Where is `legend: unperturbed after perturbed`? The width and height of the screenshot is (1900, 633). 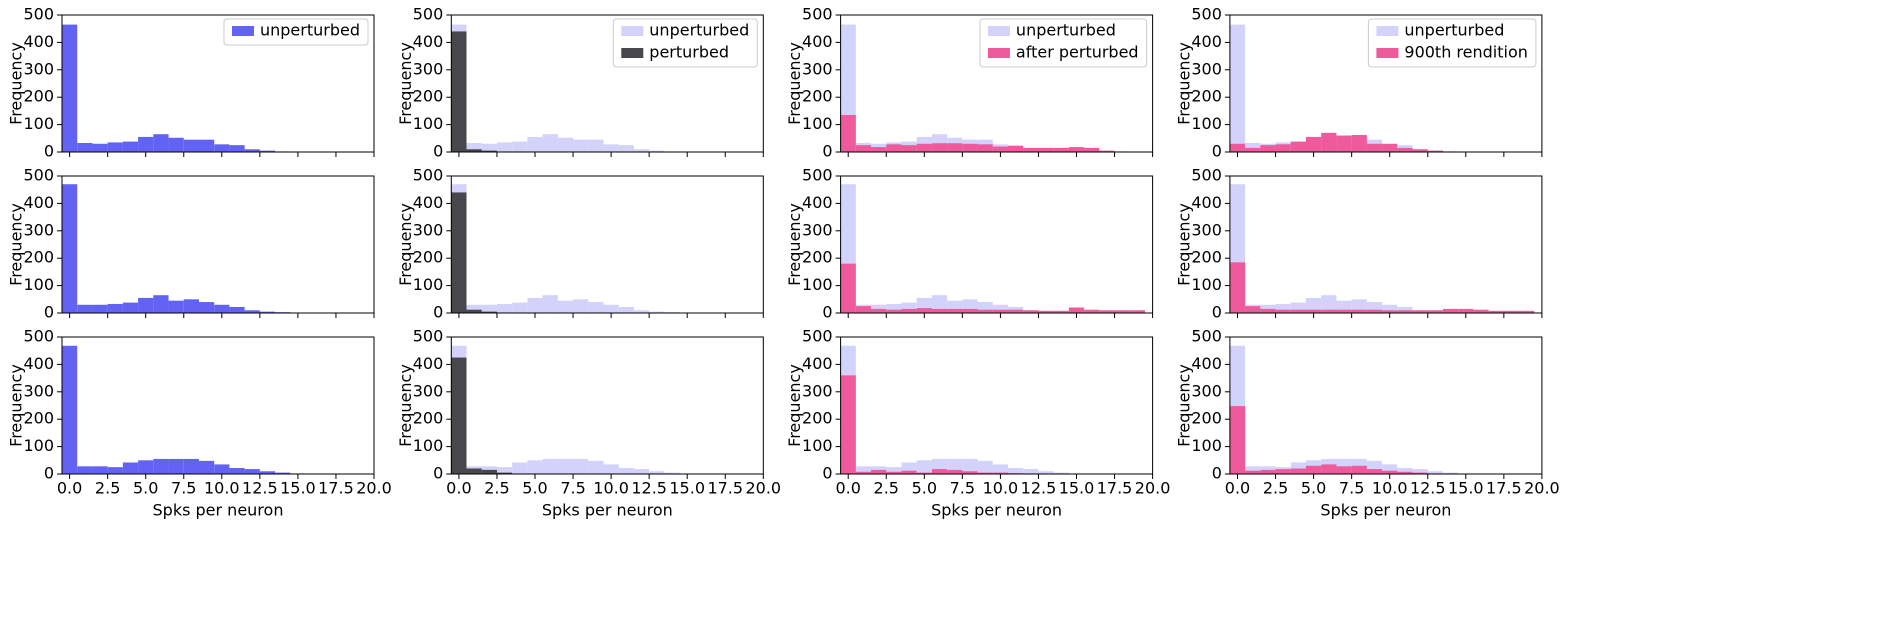 legend: unperturbed after perturbed is located at coordinates (1063, 43).